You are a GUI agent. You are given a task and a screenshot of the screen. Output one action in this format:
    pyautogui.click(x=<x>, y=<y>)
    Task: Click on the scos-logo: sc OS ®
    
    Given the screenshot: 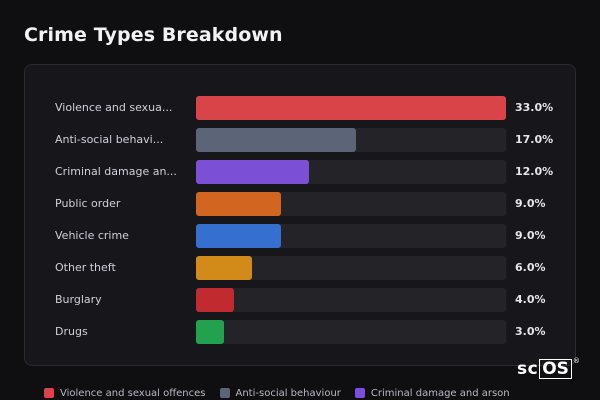 What is the action you would take?
    pyautogui.click(x=548, y=368)
    